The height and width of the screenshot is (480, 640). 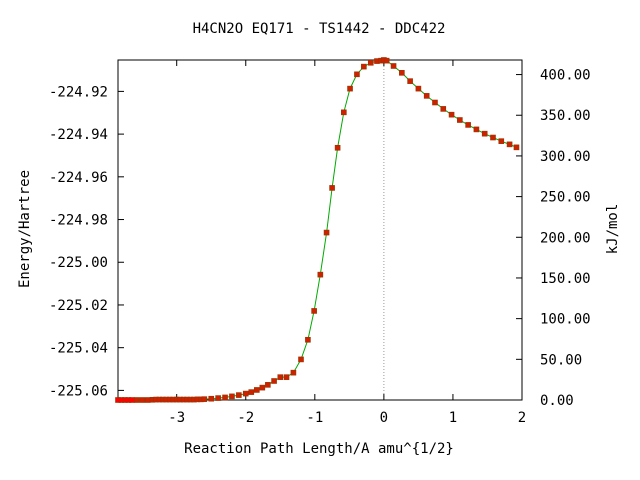 I want to click on x-tick-label: 1, so click(x=453, y=418).